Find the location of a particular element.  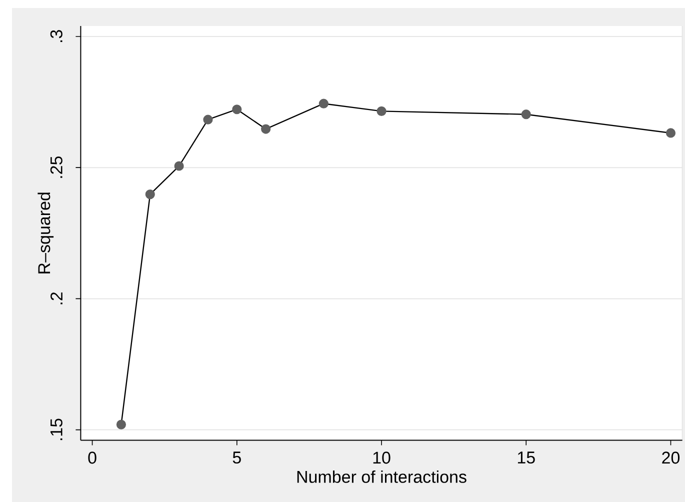

y-axis-title: R–squared is located at coordinates (46, 233).